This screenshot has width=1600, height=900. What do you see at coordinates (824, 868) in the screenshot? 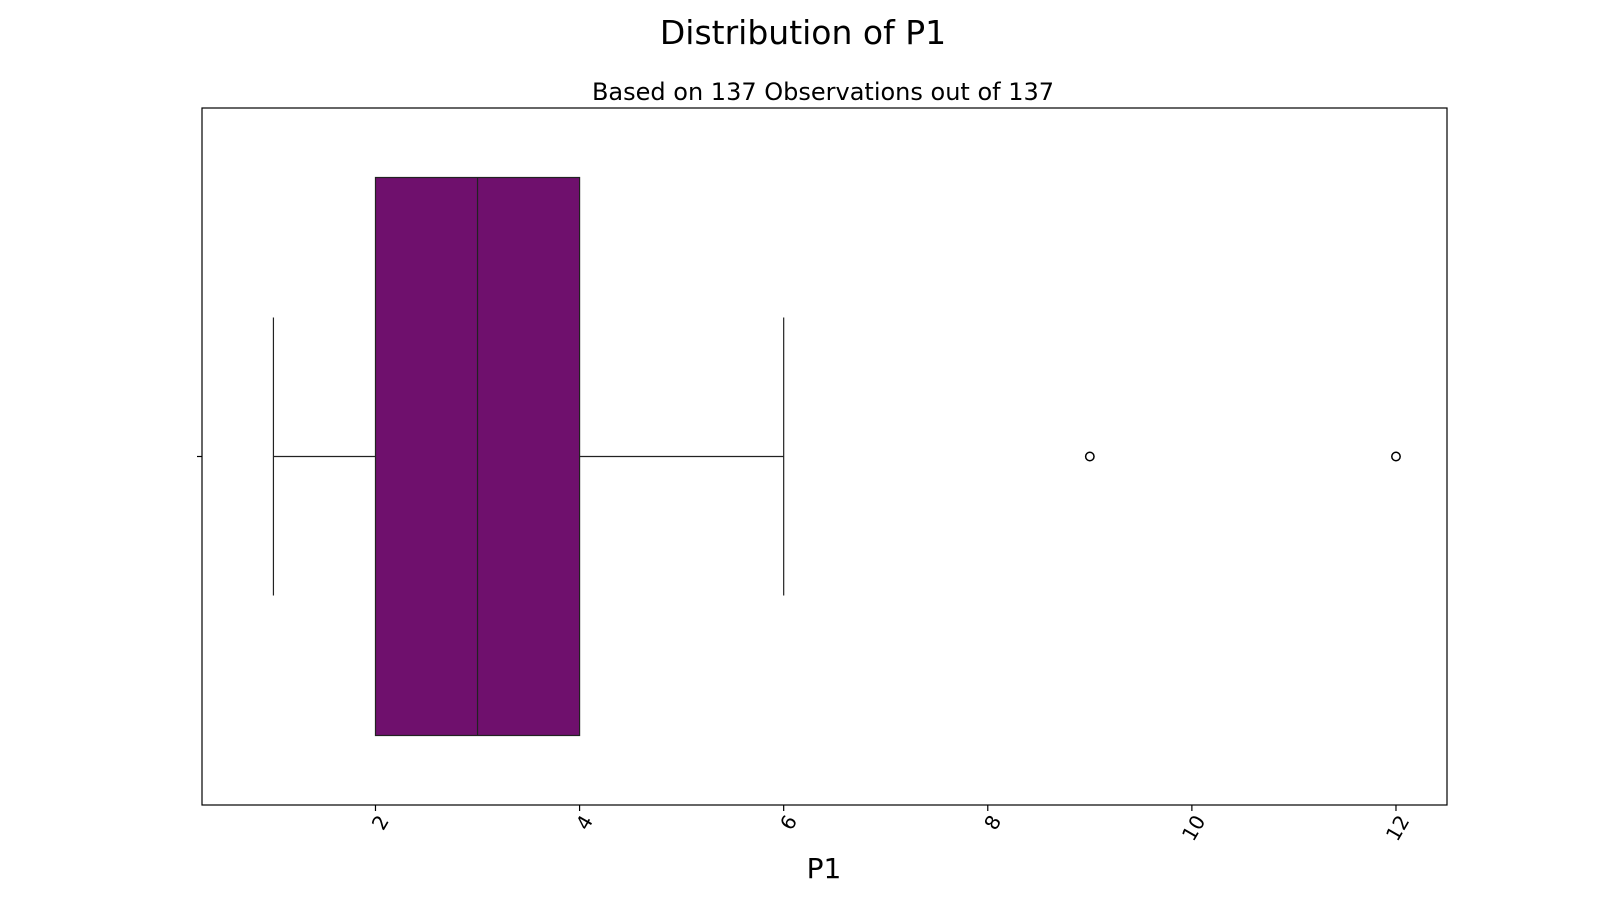
I see `x-axis-label: P1` at bounding box center [824, 868].